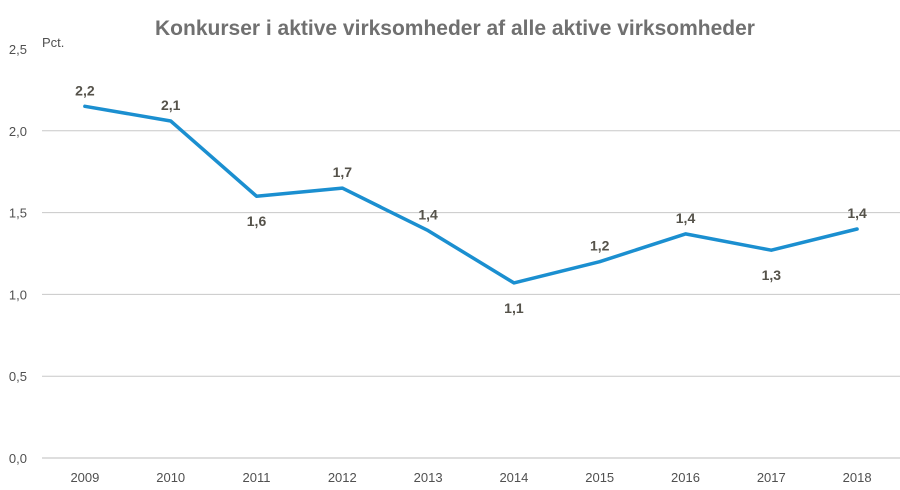 This screenshot has width=900, height=490. I want to click on x-tick-label: 2017, so click(771, 477).